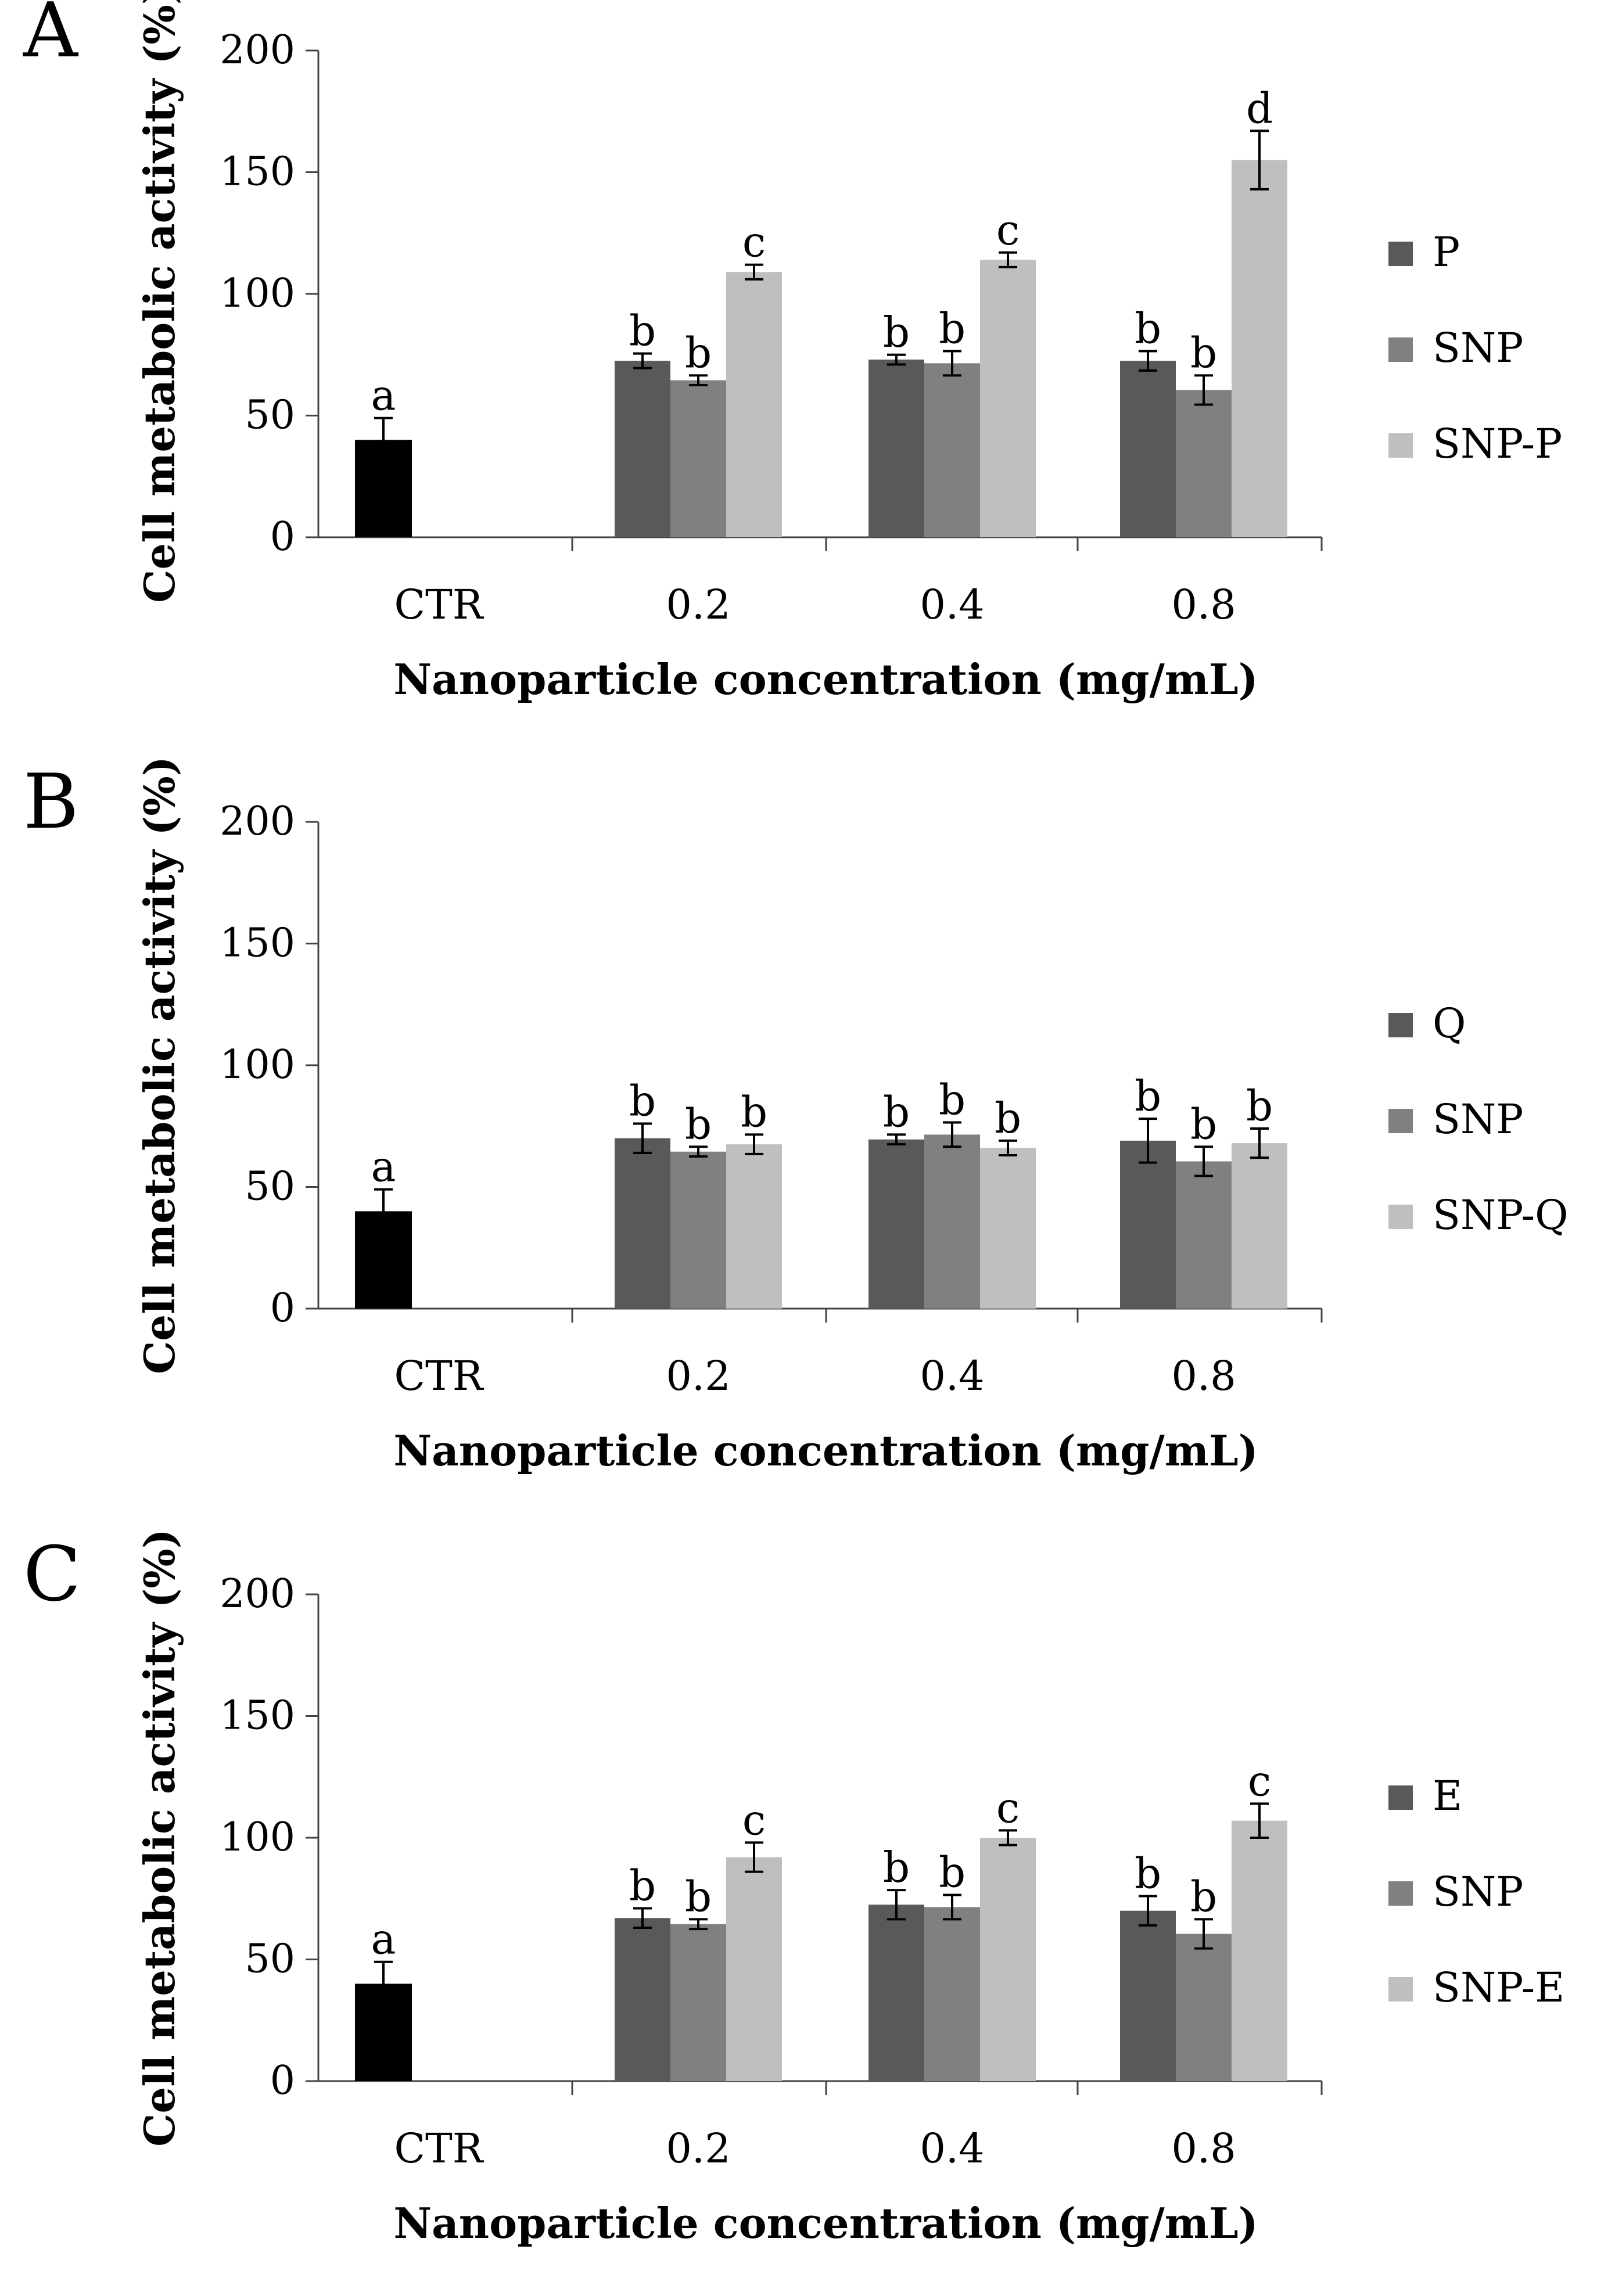  I want to click on y-tick-label: 50, so click(270, 1959).